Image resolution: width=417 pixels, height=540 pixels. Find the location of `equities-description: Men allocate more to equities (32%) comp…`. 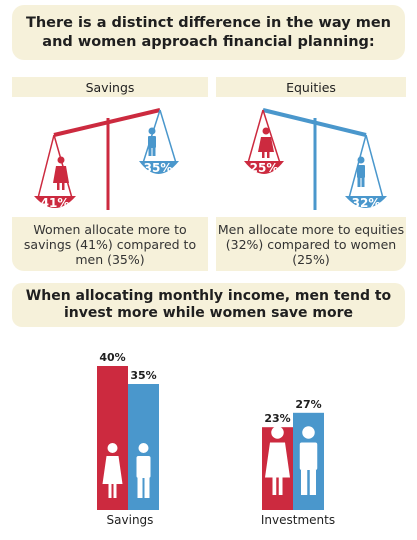

equities-description: Men allocate more to equities (32%) comp… is located at coordinates (311, 244).